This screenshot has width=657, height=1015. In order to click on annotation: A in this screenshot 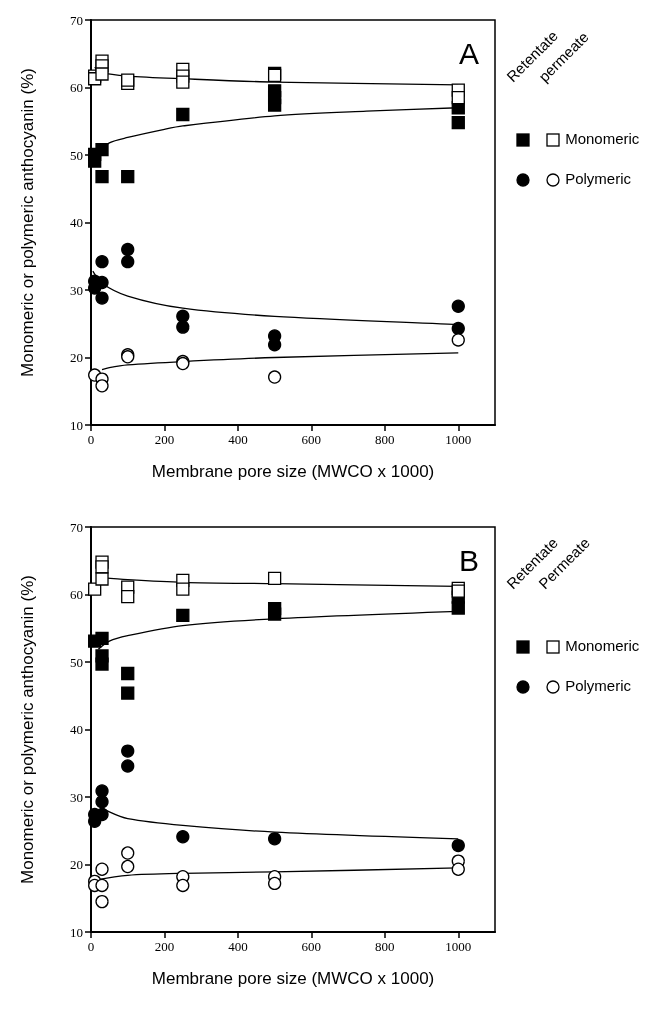, I will do `click(469, 53)`.